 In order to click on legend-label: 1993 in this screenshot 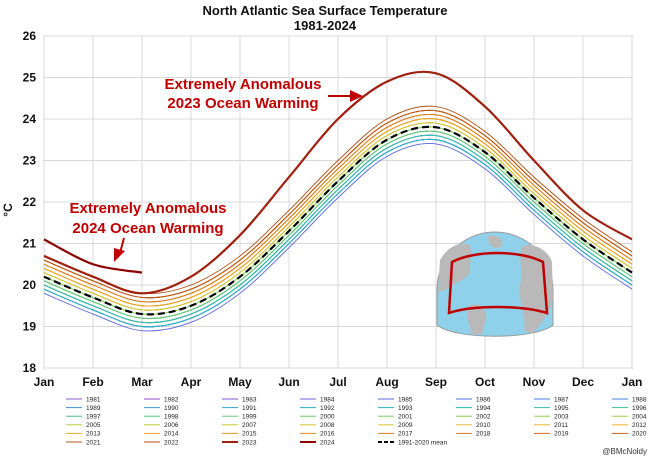, I will do `click(405, 408)`.